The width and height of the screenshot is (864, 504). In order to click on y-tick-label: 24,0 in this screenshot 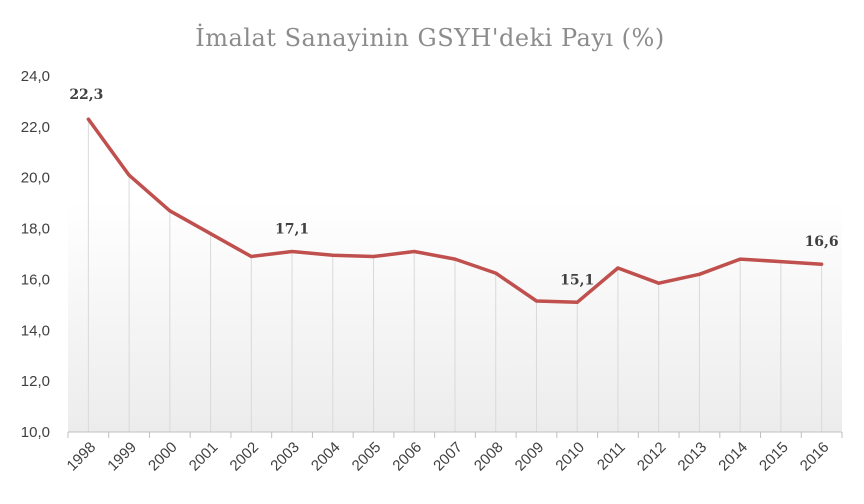, I will do `click(35, 76)`.